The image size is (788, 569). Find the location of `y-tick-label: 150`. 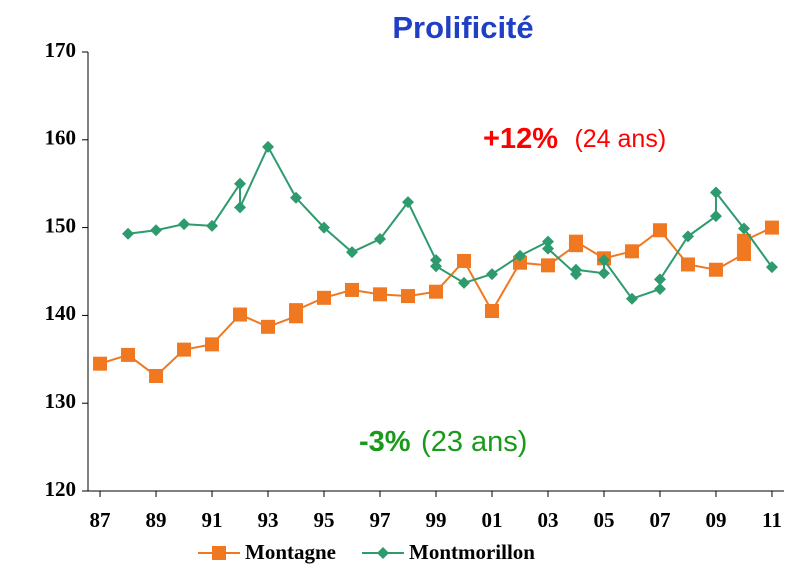

y-tick-label: 150 is located at coordinates (61, 225).